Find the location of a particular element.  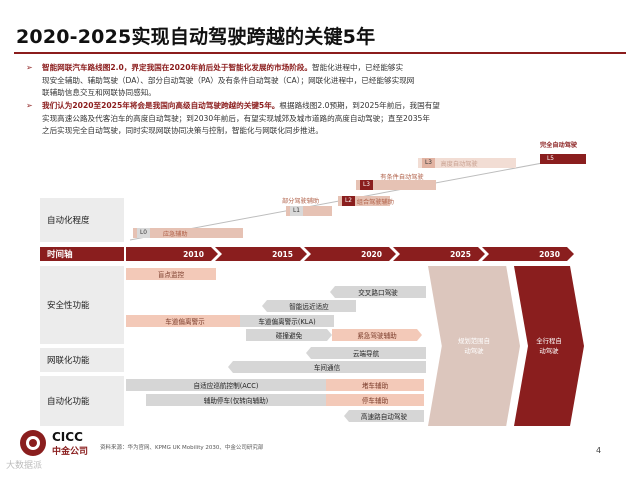

feature-traffic-jam: 堵车辅助 is located at coordinates (375, 385).